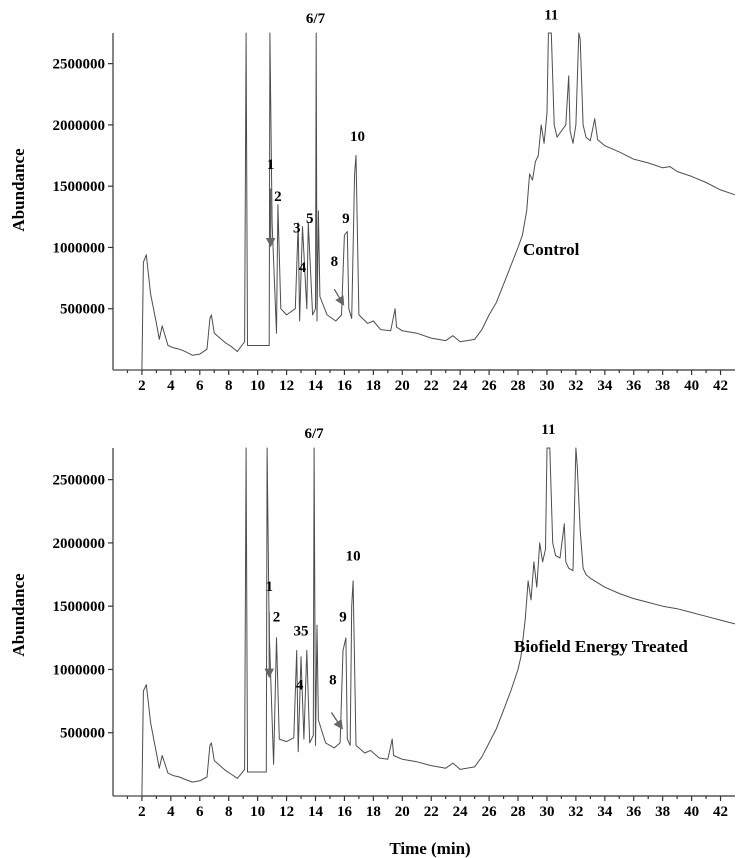  Describe the element at coordinates (297, 229) in the screenshot. I see `peak-label: 3` at that location.